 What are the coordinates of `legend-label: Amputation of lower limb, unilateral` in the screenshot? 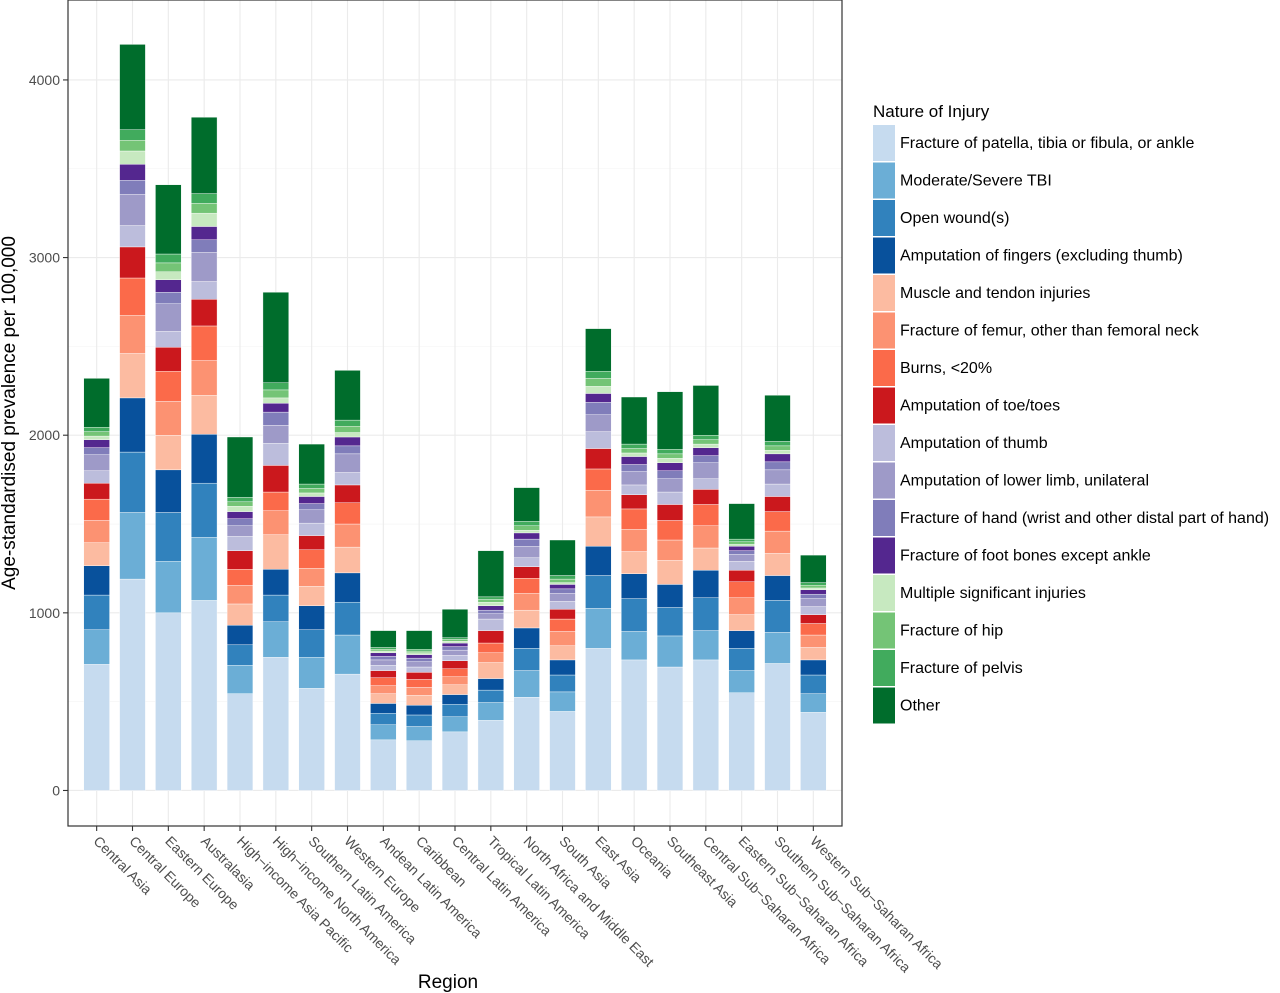 It's located at (1024, 481).